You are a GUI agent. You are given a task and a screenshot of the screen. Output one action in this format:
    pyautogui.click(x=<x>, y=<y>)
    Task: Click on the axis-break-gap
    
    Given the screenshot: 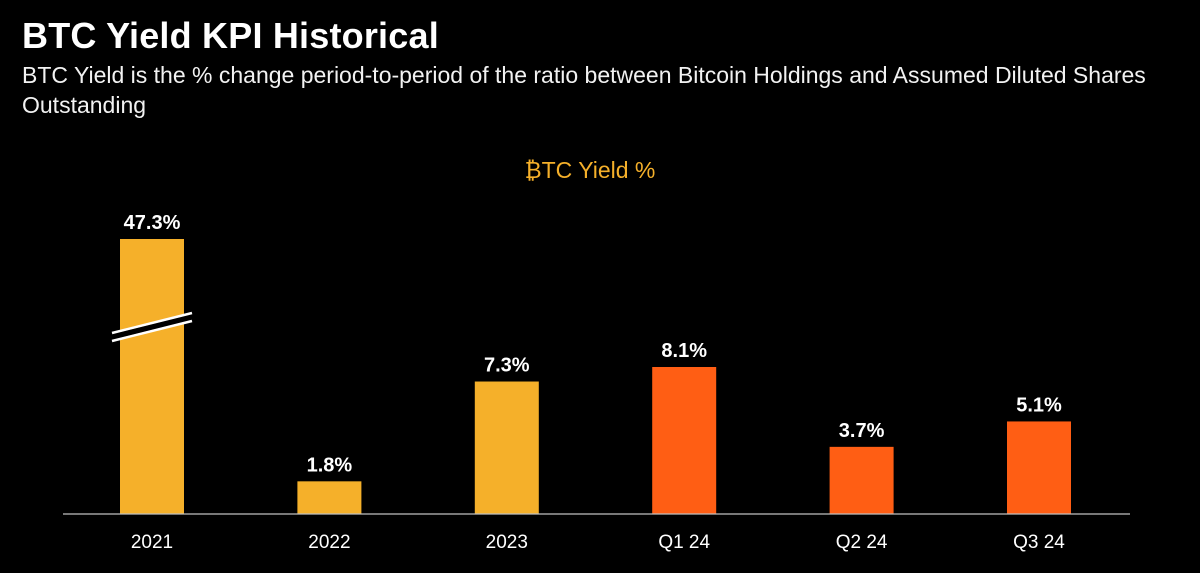 What is the action you would take?
    pyautogui.click(x=152, y=327)
    